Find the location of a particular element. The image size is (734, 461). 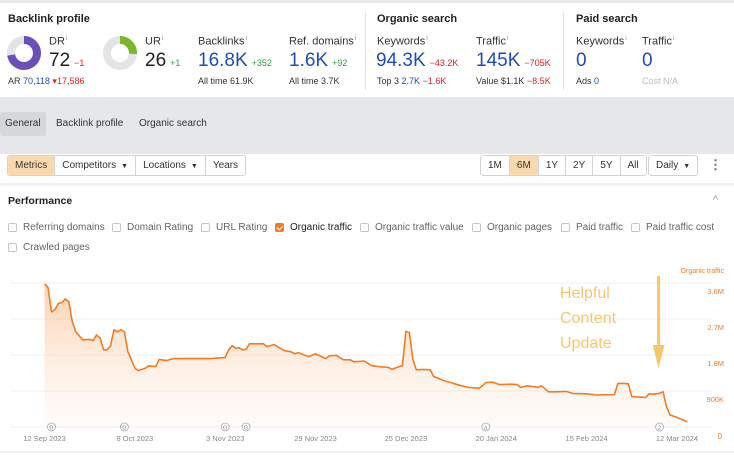

ur-value: 26 +1 is located at coordinates (163, 60).